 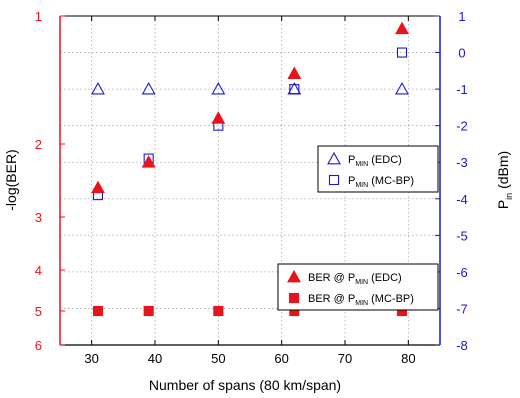 What do you see at coordinates (281, 358) in the screenshot?
I see `x-tick-label: 60` at bounding box center [281, 358].